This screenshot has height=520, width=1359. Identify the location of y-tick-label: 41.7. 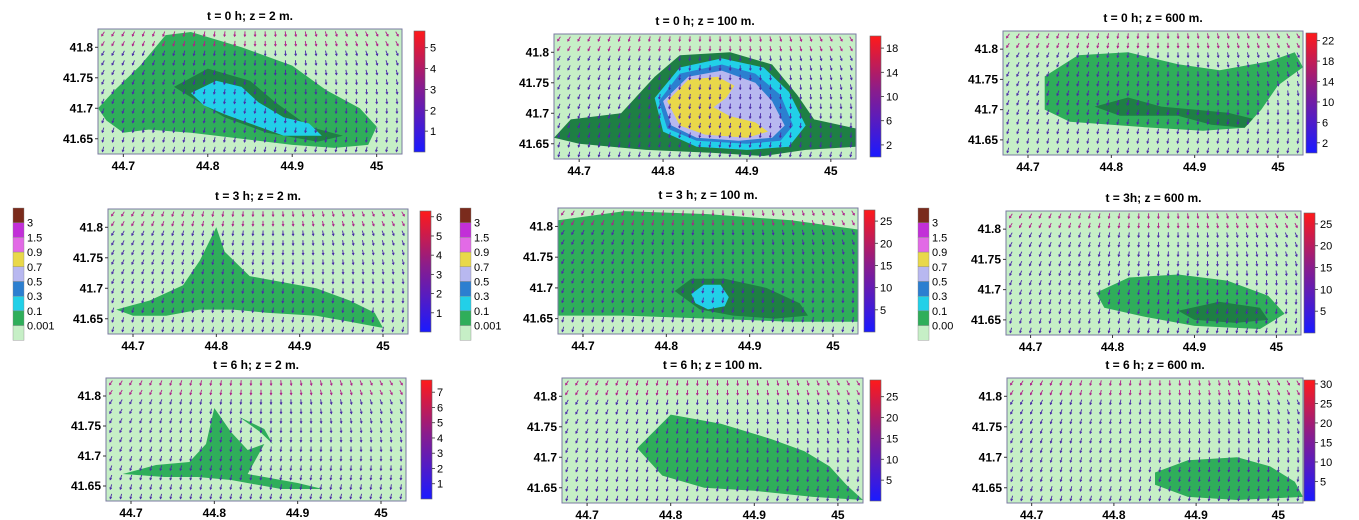
(990, 290).